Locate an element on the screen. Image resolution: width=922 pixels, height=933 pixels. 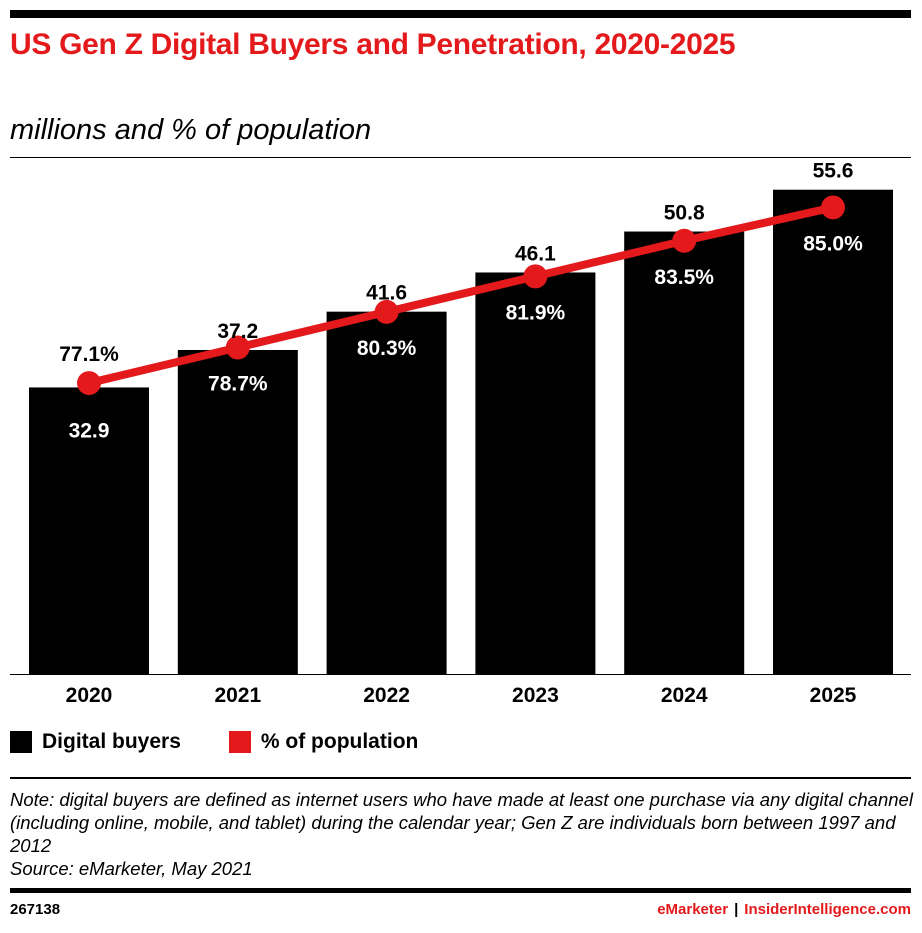
bar-2020 is located at coordinates (89, 530).